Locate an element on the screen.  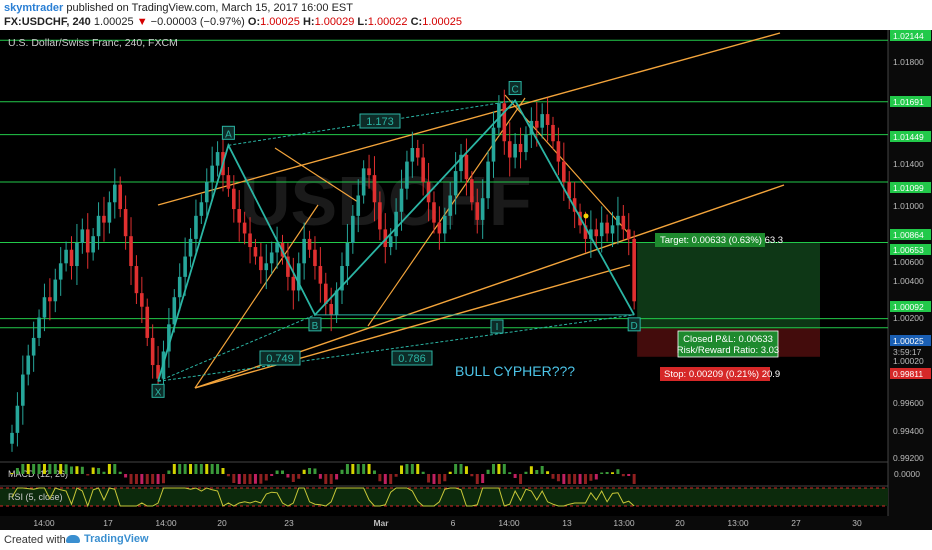
channel-line is located at coordinates (412, 326).